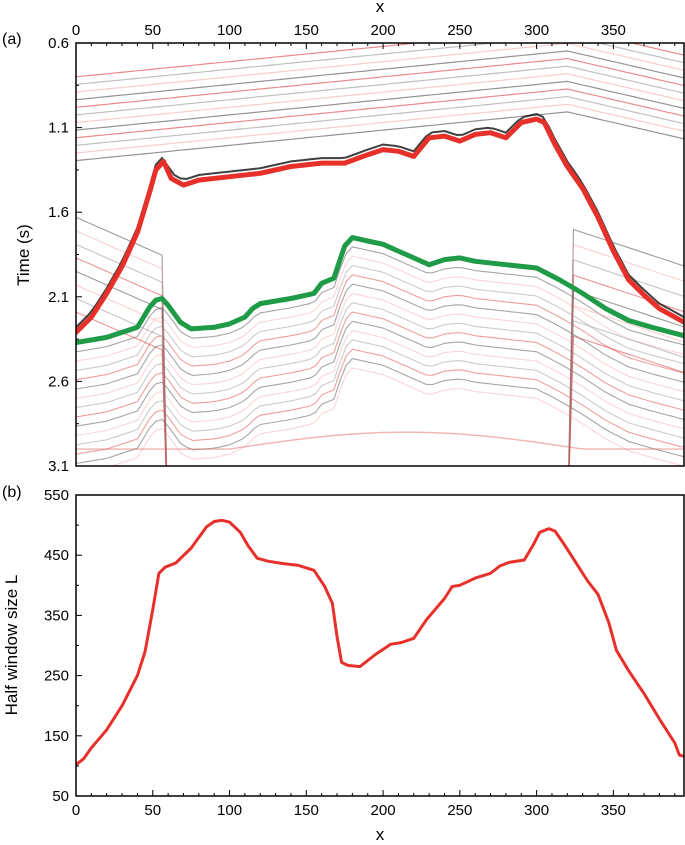  I want to click on y-tick-label: 150, so click(56, 736).